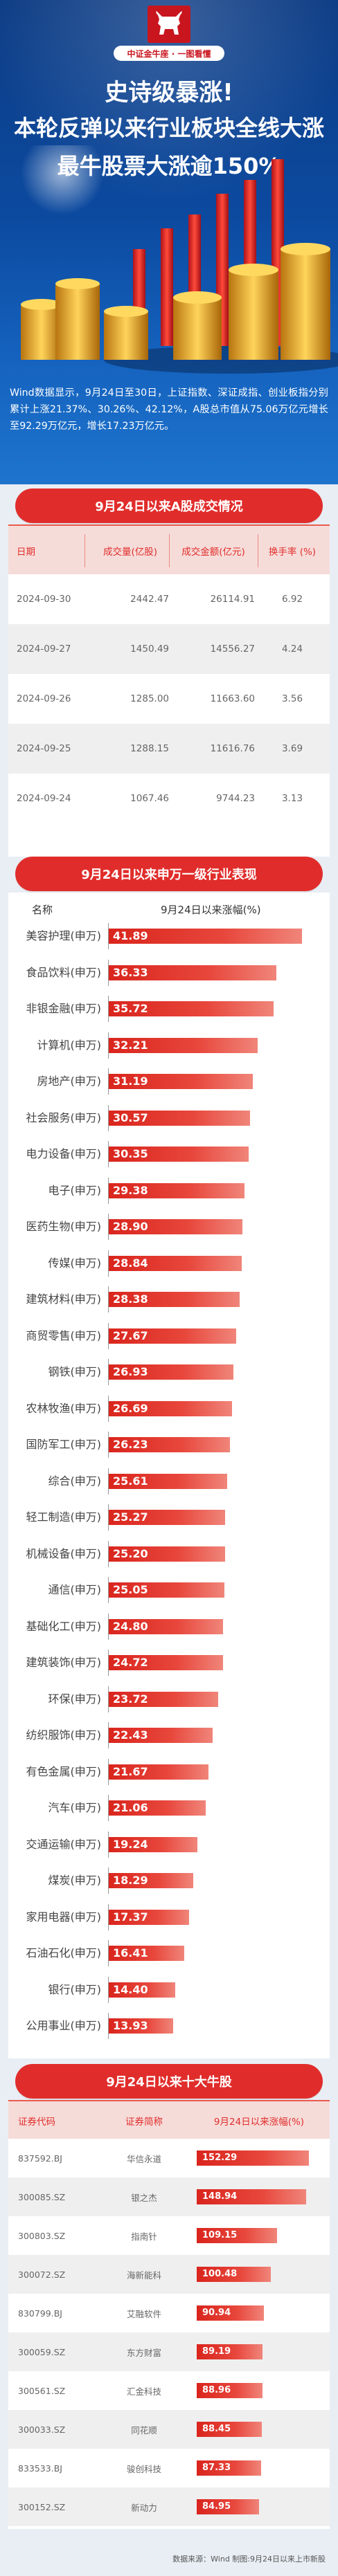 The width and height of the screenshot is (338, 2576). Describe the element at coordinates (169, 2026) in the screenshot. I see `chart-bar-row: 公用事业(申万) 13.93` at that location.